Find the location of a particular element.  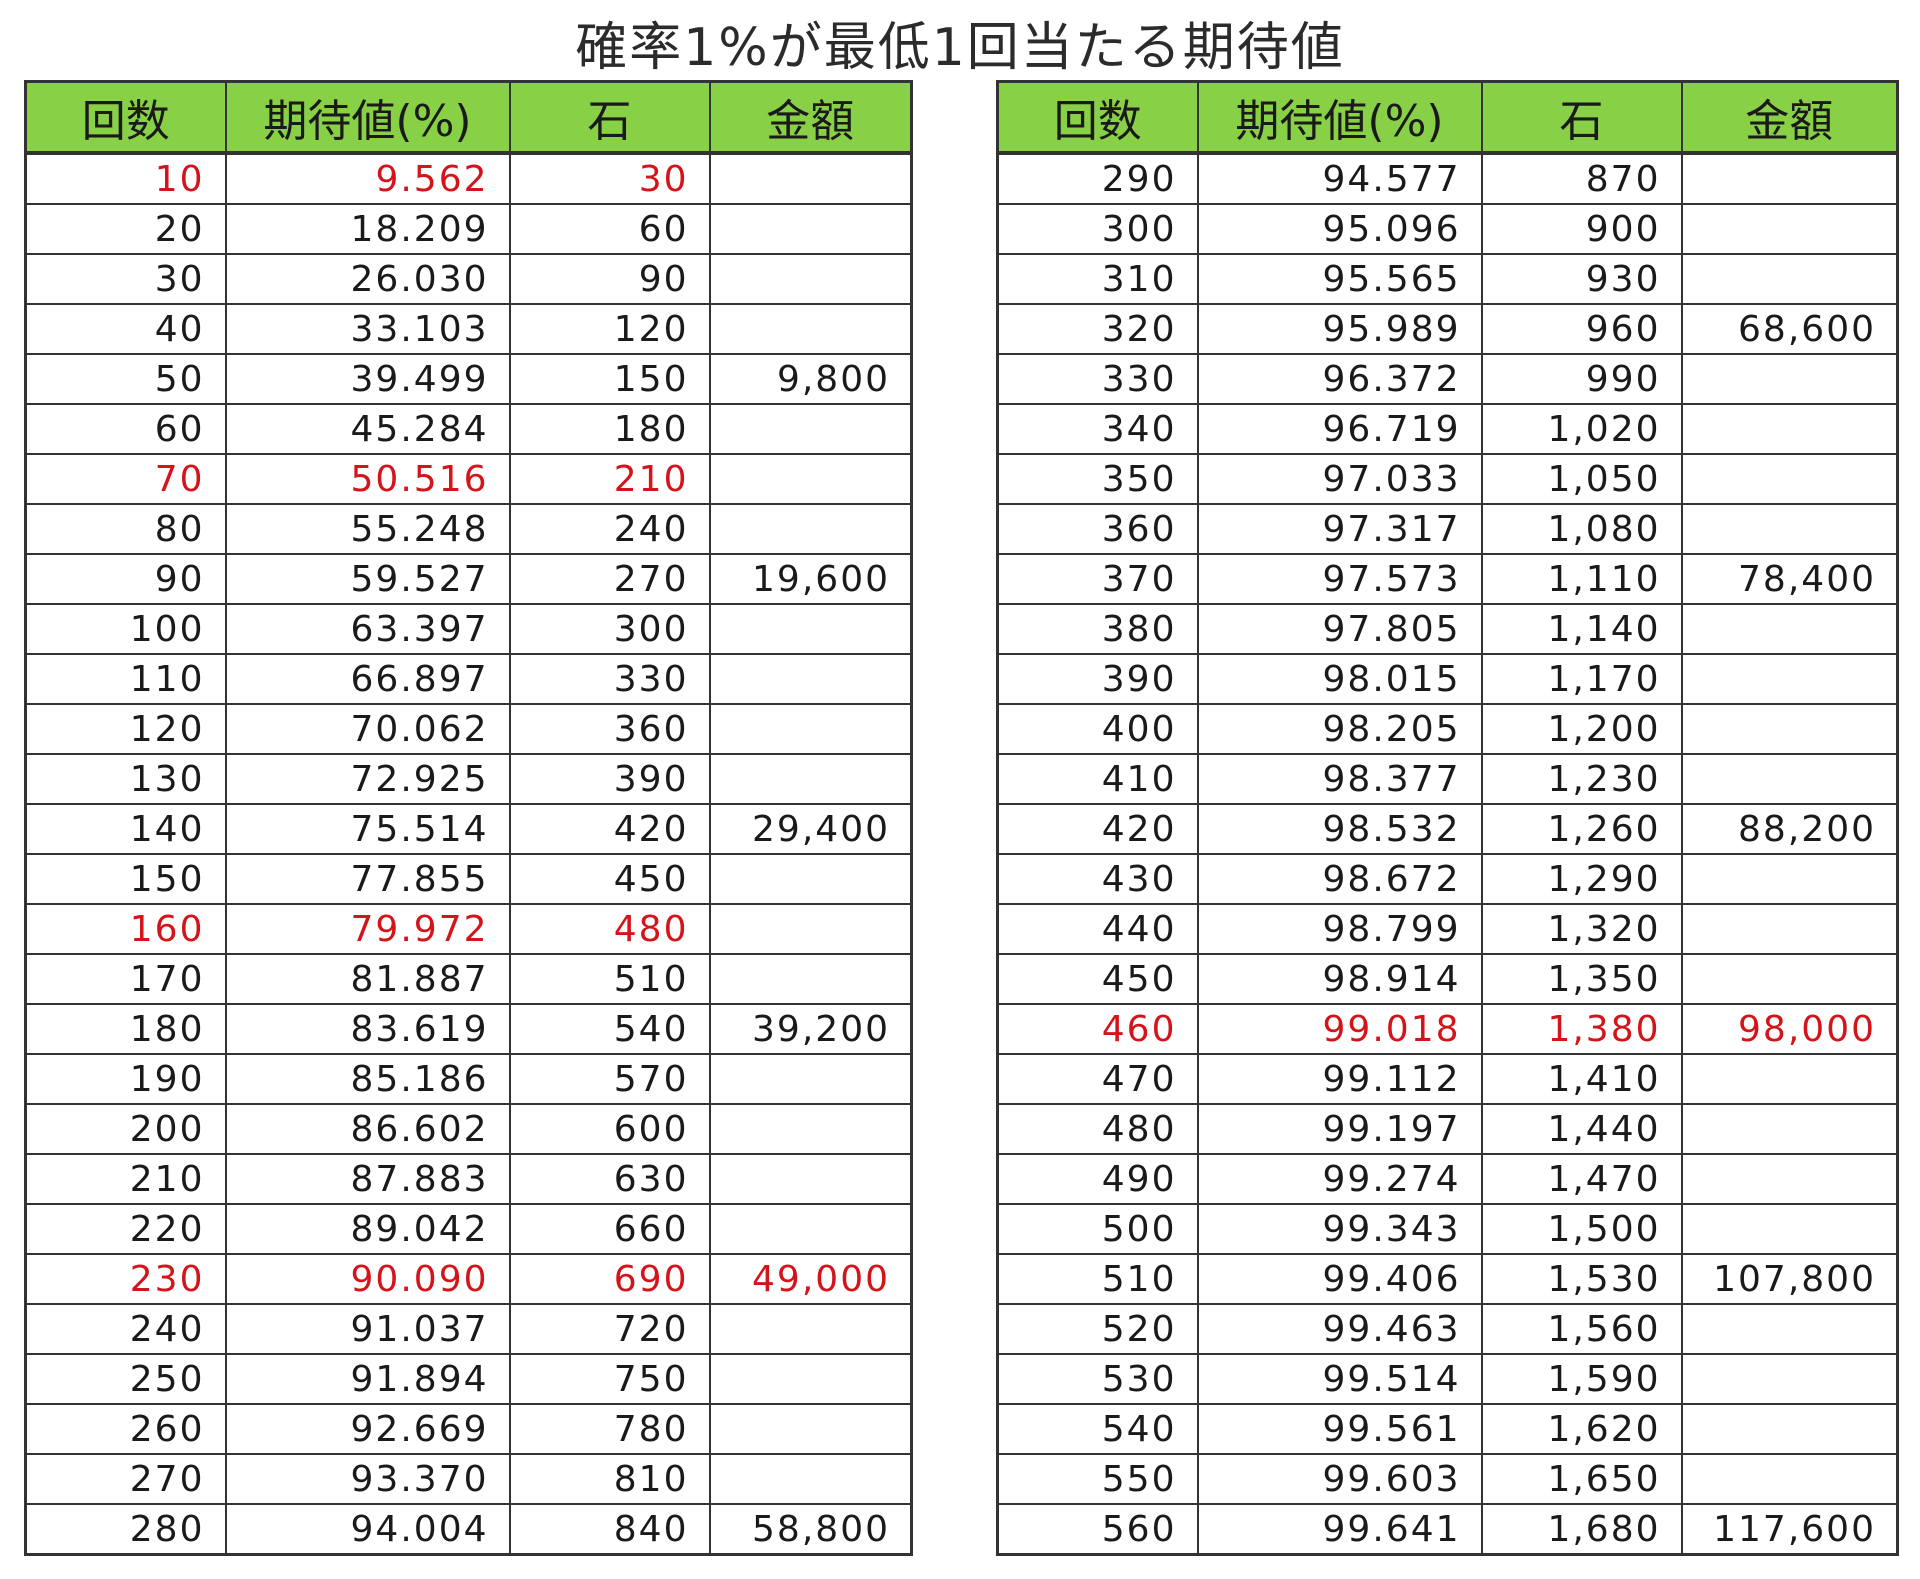

cell-count: 300 is located at coordinates (1097, 229).